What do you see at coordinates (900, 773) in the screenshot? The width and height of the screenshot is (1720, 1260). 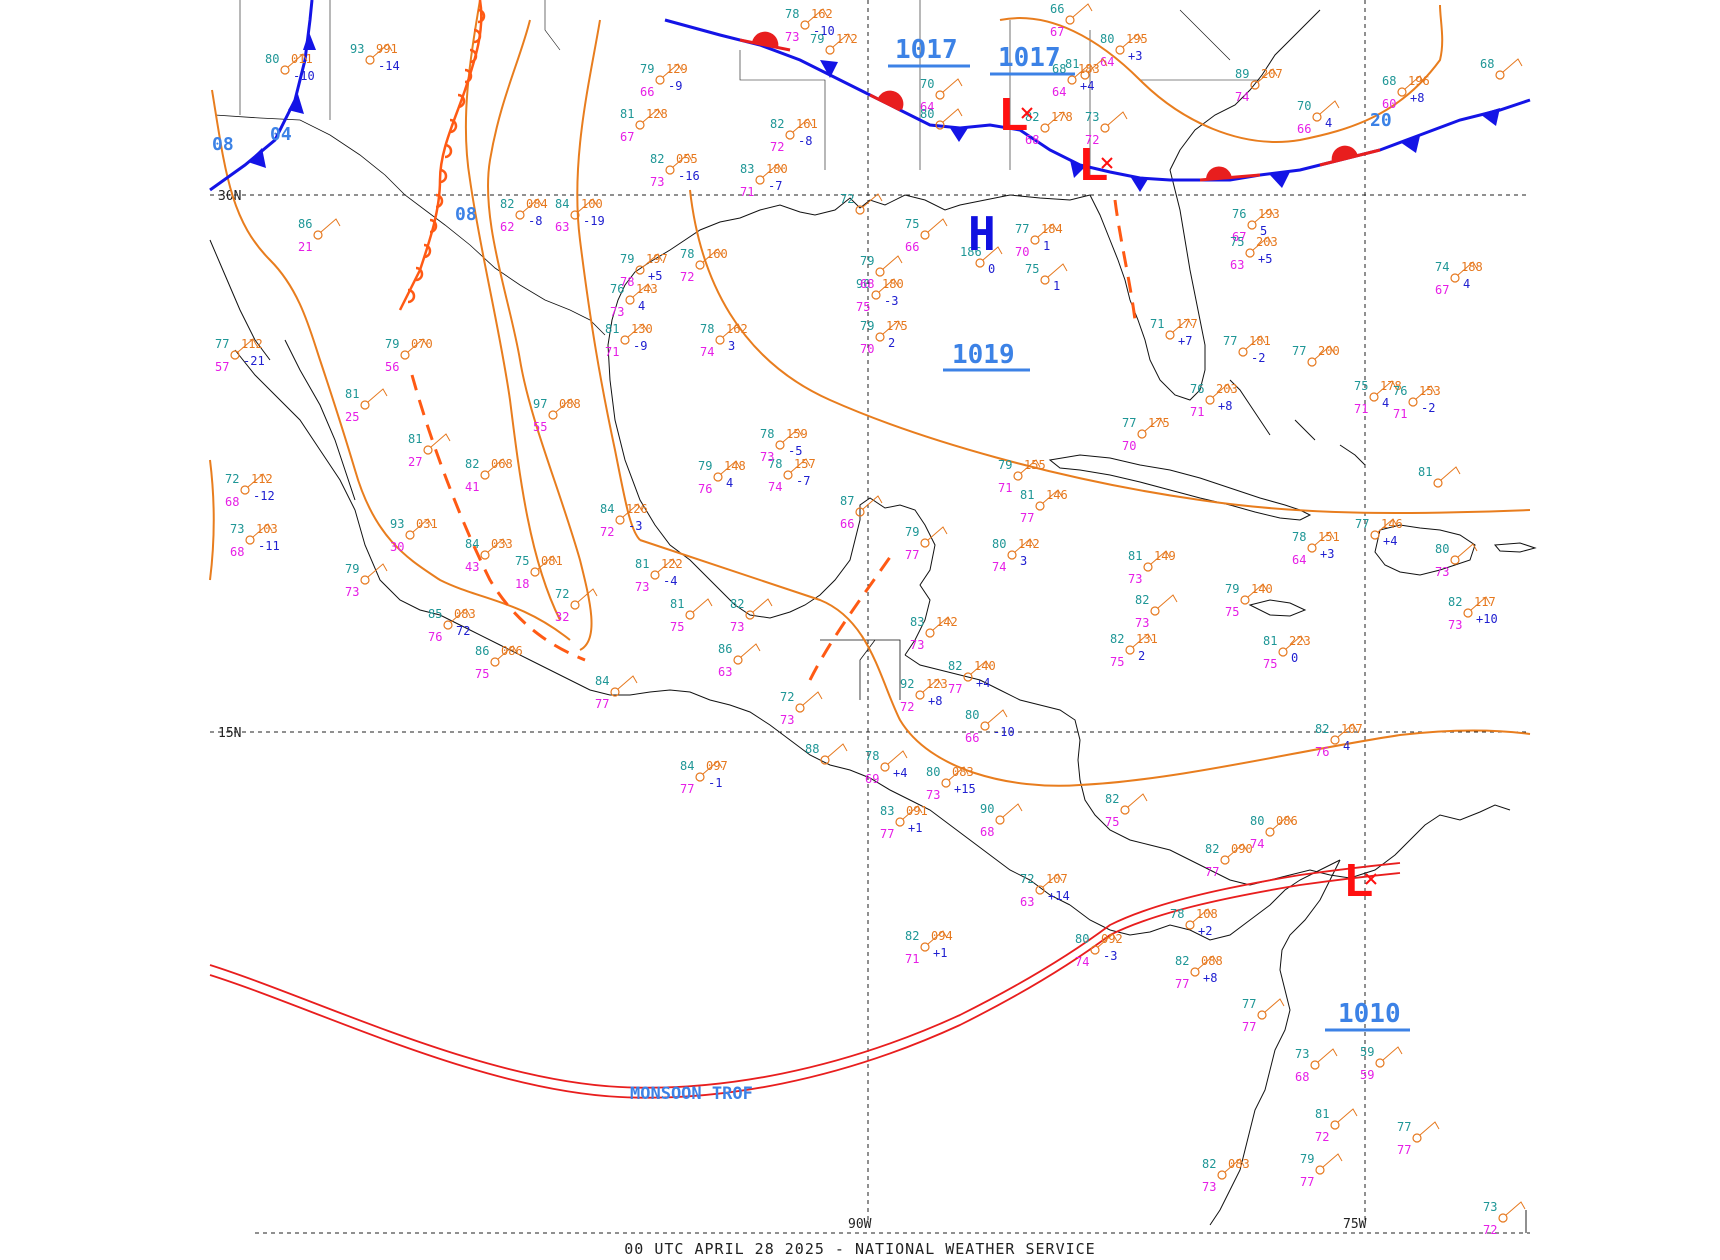 I see `station-tendency: +4` at bounding box center [900, 773].